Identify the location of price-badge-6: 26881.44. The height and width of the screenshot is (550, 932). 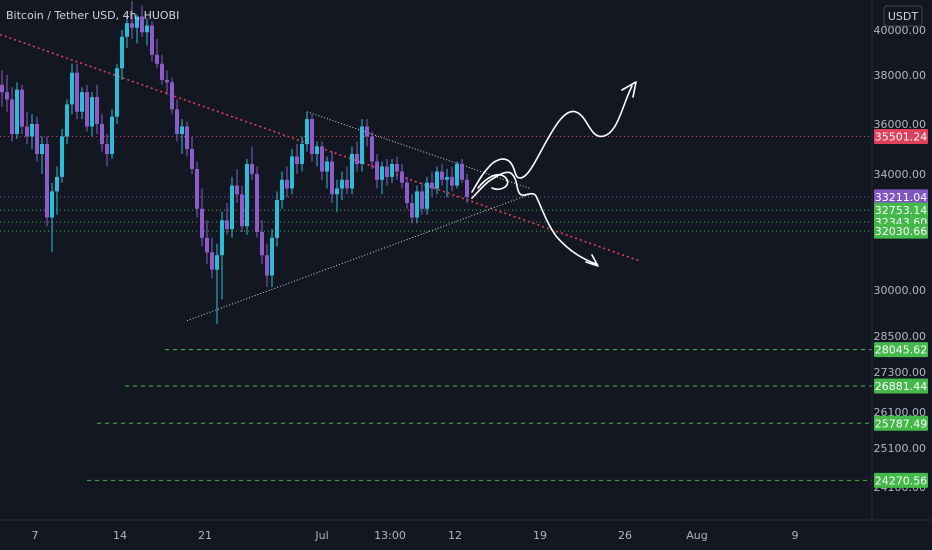
(901, 386).